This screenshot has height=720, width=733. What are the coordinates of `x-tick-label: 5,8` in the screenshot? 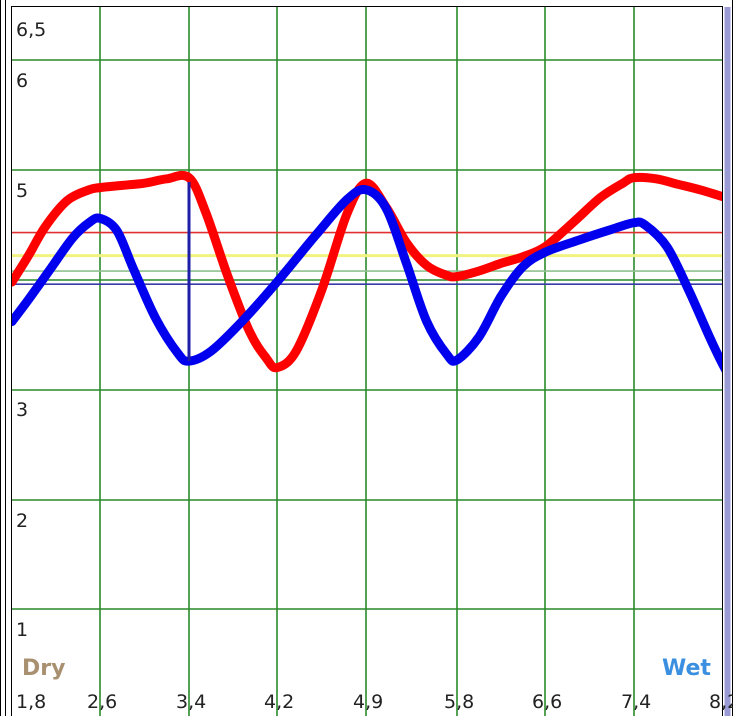 It's located at (459, 702).